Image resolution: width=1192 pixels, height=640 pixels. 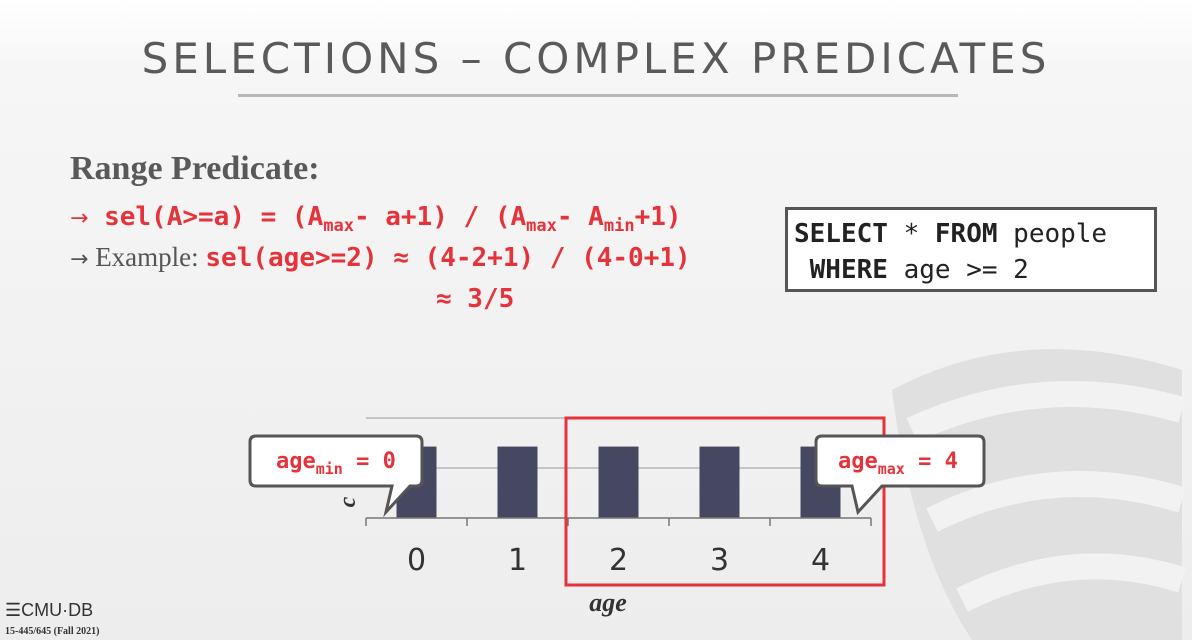 What do you see at coordinates (475, 299) in the screenshot?
I see `example-result: ≈ 3/5` at bounding box center [475, 299].